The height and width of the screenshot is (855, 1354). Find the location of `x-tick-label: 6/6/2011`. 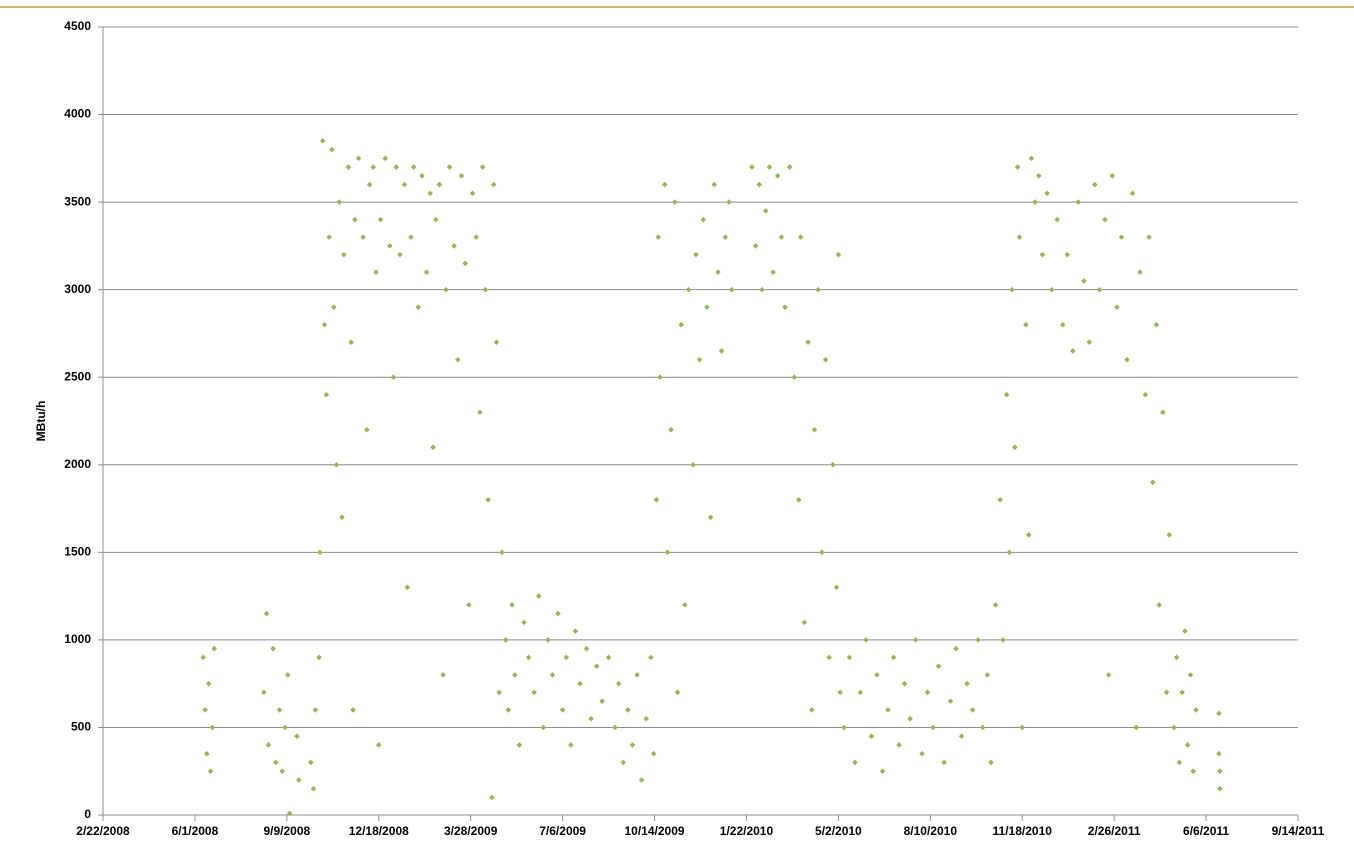

x-tick-label: 6/6/2011 is located at coordinates (1206, 831).